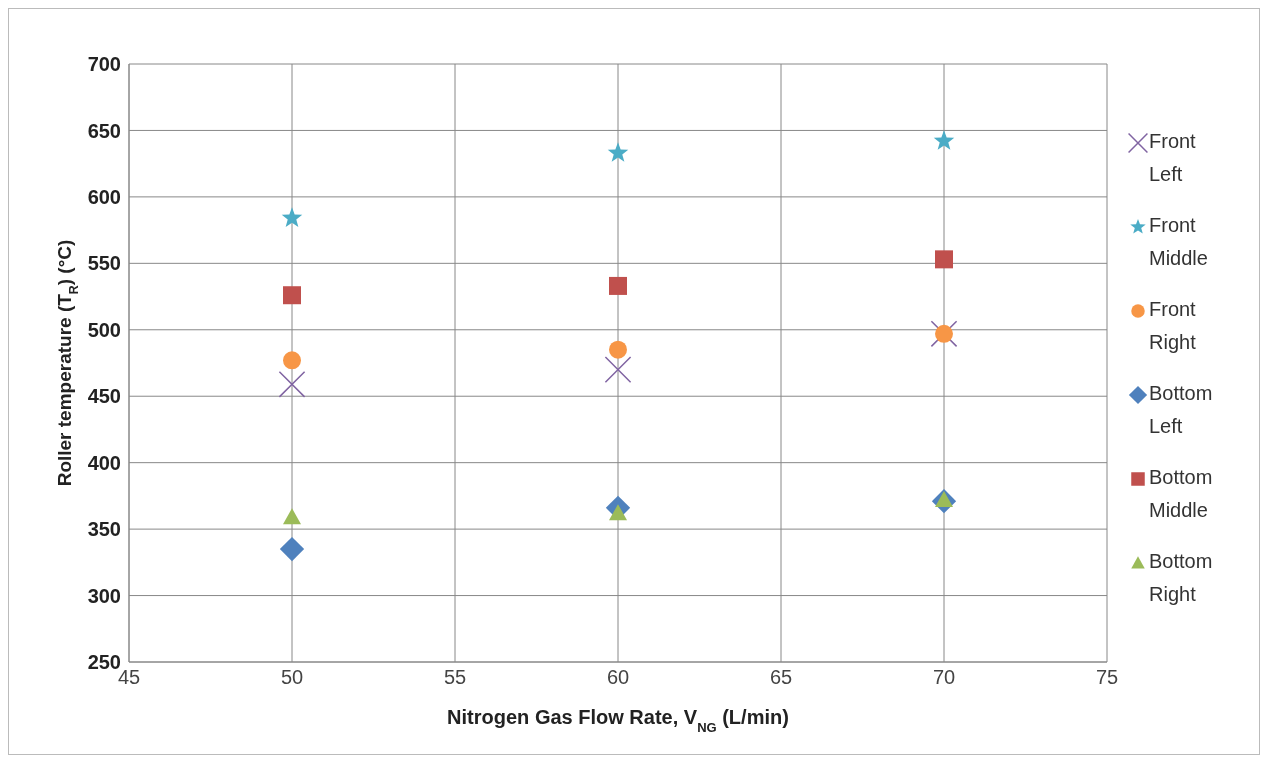 The height and width of the screenshot is (761, 1266). Describe the element at coordinates (292, 677) in the screenshot. I see `x-tick-label: 50` at that location.